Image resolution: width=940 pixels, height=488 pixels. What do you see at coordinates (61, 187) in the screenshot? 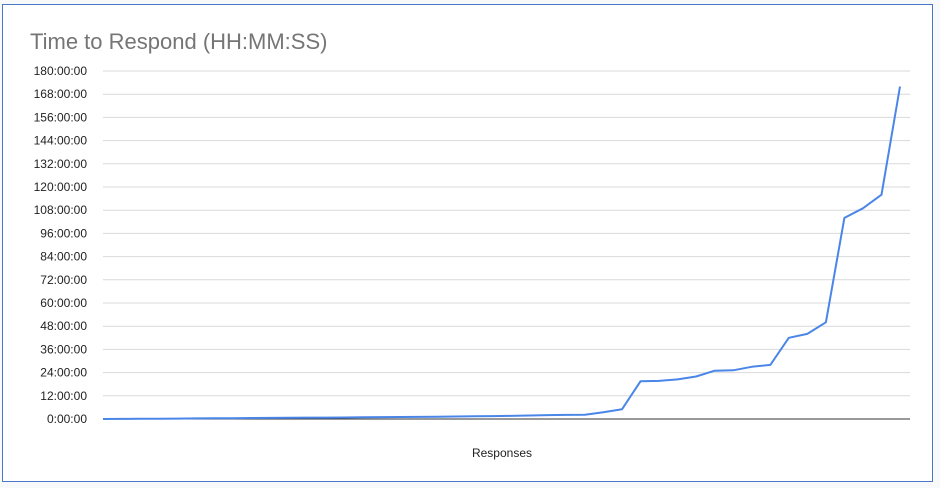
I see `y-tick-label: 120:00:00` at bounding box center [61, 187].